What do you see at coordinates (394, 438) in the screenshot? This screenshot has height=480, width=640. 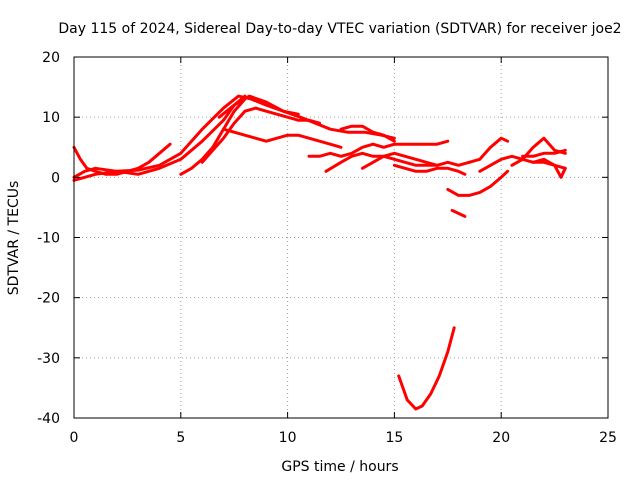 I see `x-tick-label: 15` at bounding box center [394, 438].